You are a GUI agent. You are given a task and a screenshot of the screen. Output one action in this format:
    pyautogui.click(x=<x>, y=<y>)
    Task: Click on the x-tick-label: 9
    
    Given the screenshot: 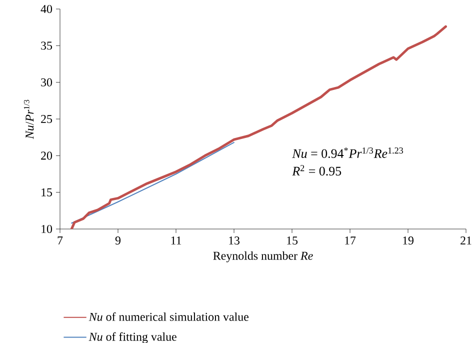 What is the action you would take?
    pyautogui.click(x=117, y=240)
    